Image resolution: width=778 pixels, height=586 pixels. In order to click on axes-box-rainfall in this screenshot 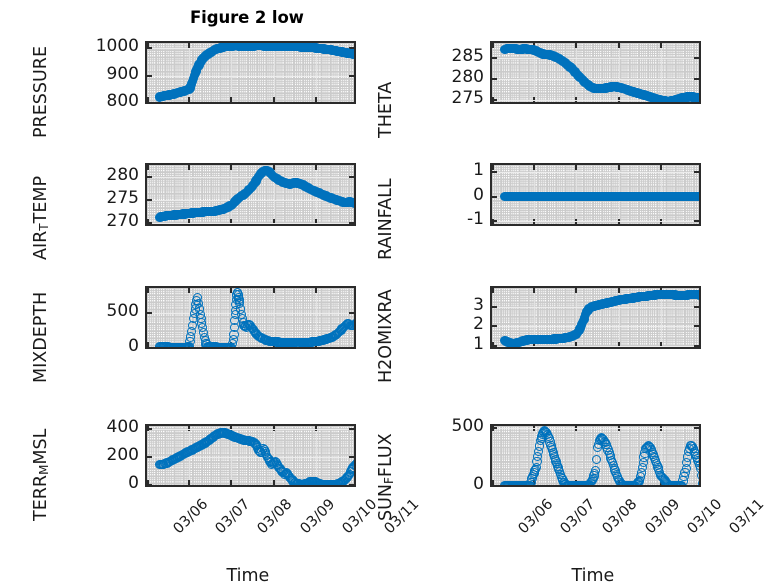, I will do `click(595, 194)`.